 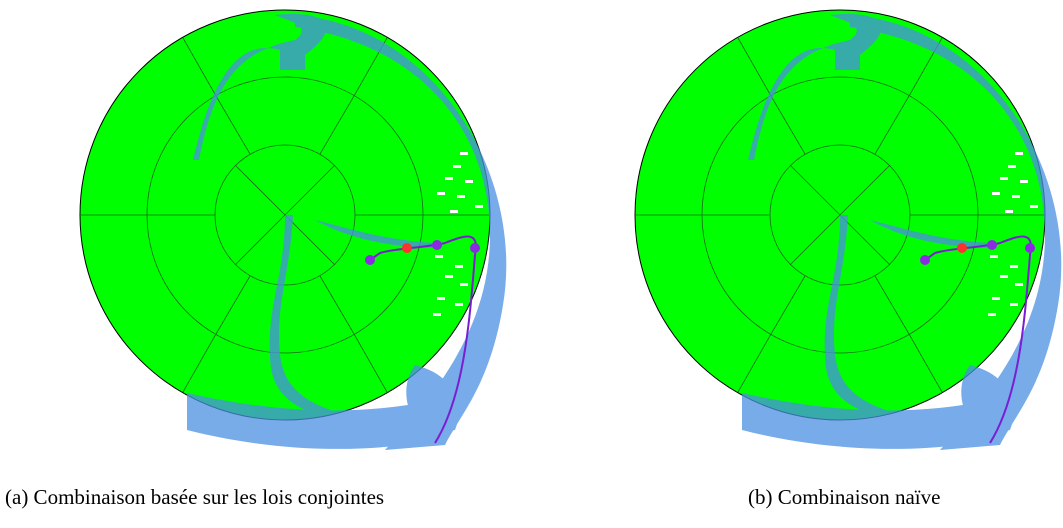 I want to click on caption: (b) Combinaison naïve, so click(x=844, y=497).